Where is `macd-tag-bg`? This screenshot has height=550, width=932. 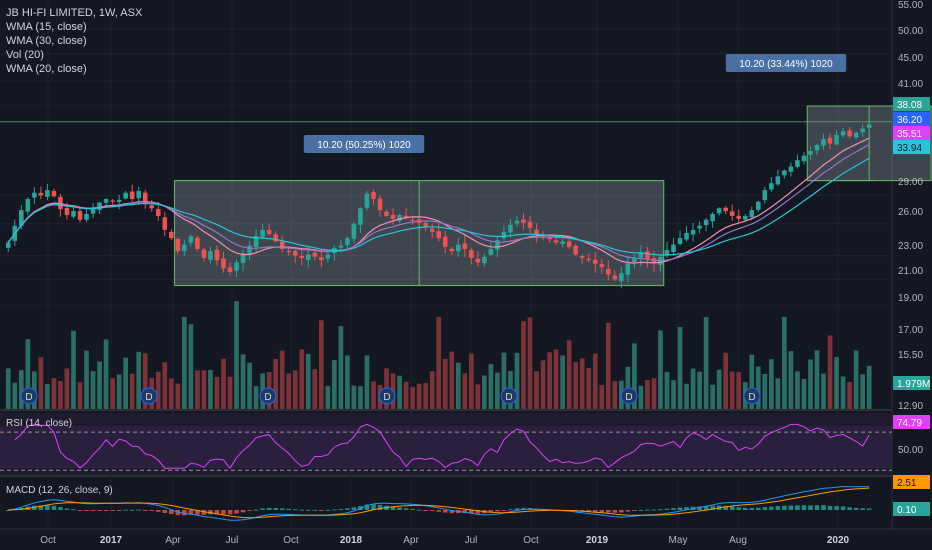 macd-tag-bg is located at coordinates (911, 482).